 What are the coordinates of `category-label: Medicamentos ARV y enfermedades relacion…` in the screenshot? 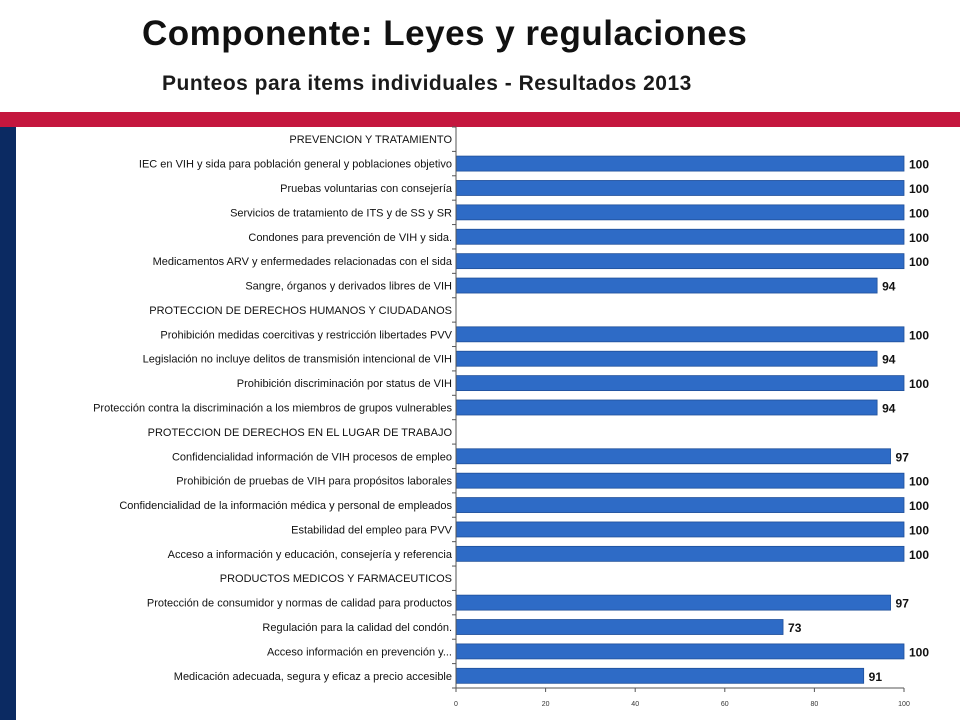 It's located at (303, 262).